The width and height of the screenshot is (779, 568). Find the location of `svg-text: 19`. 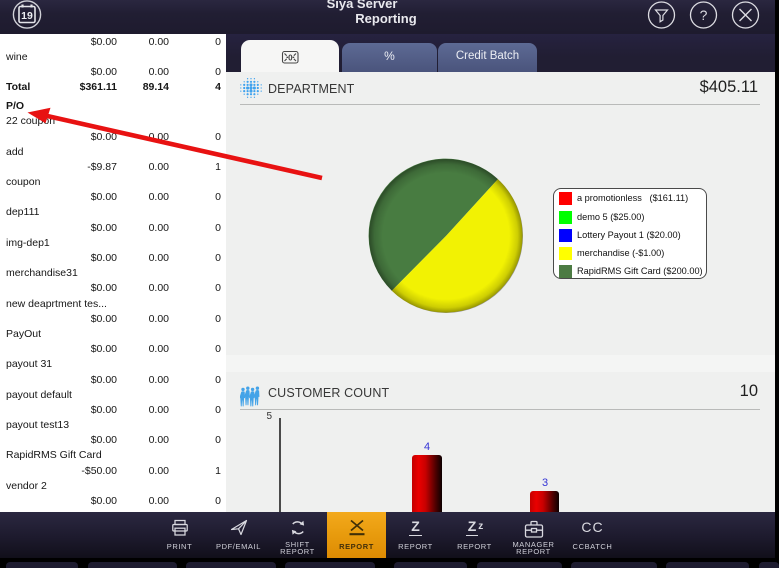

svg-text: 19 is located at coordinates (27, 16).